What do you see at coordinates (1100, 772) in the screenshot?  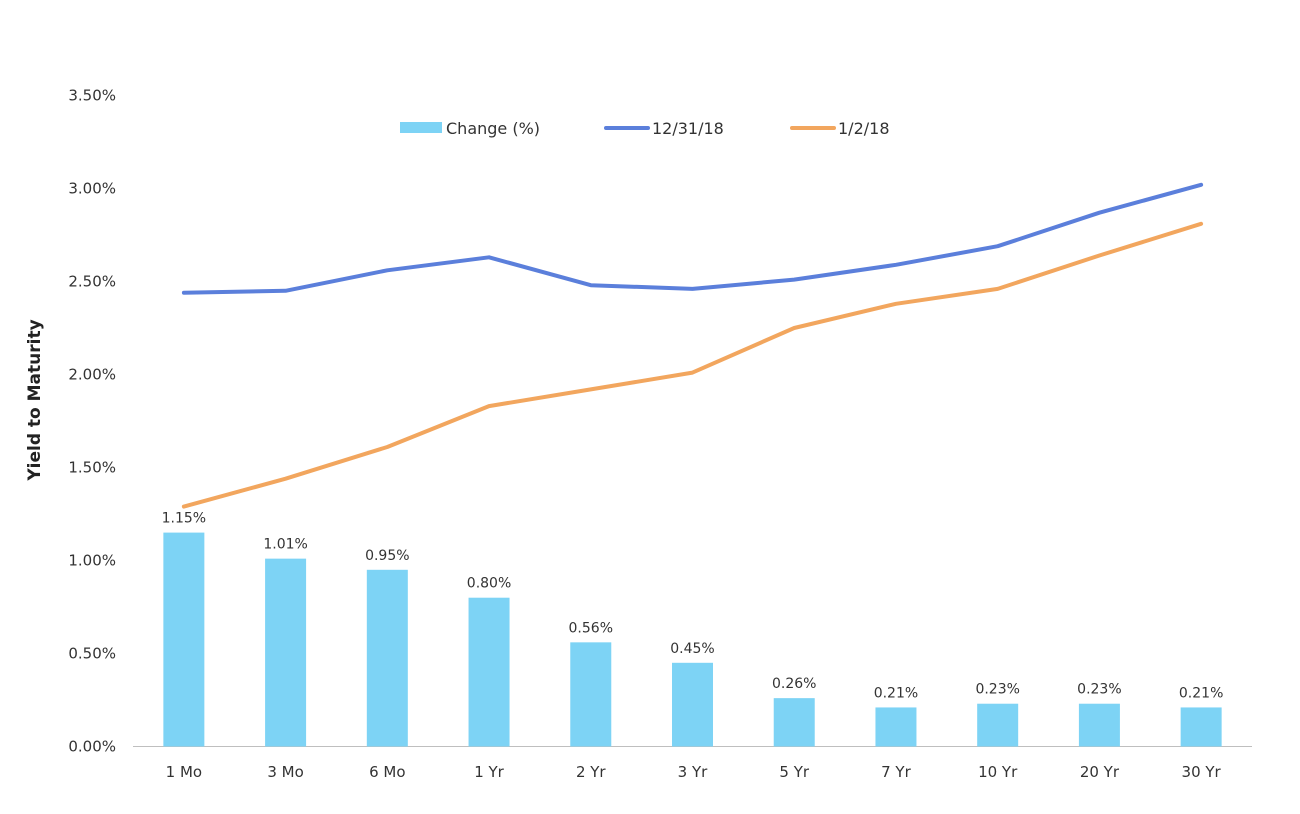 I see `x-tick-label: 20 Yr` at bounding box center [1100, 772].